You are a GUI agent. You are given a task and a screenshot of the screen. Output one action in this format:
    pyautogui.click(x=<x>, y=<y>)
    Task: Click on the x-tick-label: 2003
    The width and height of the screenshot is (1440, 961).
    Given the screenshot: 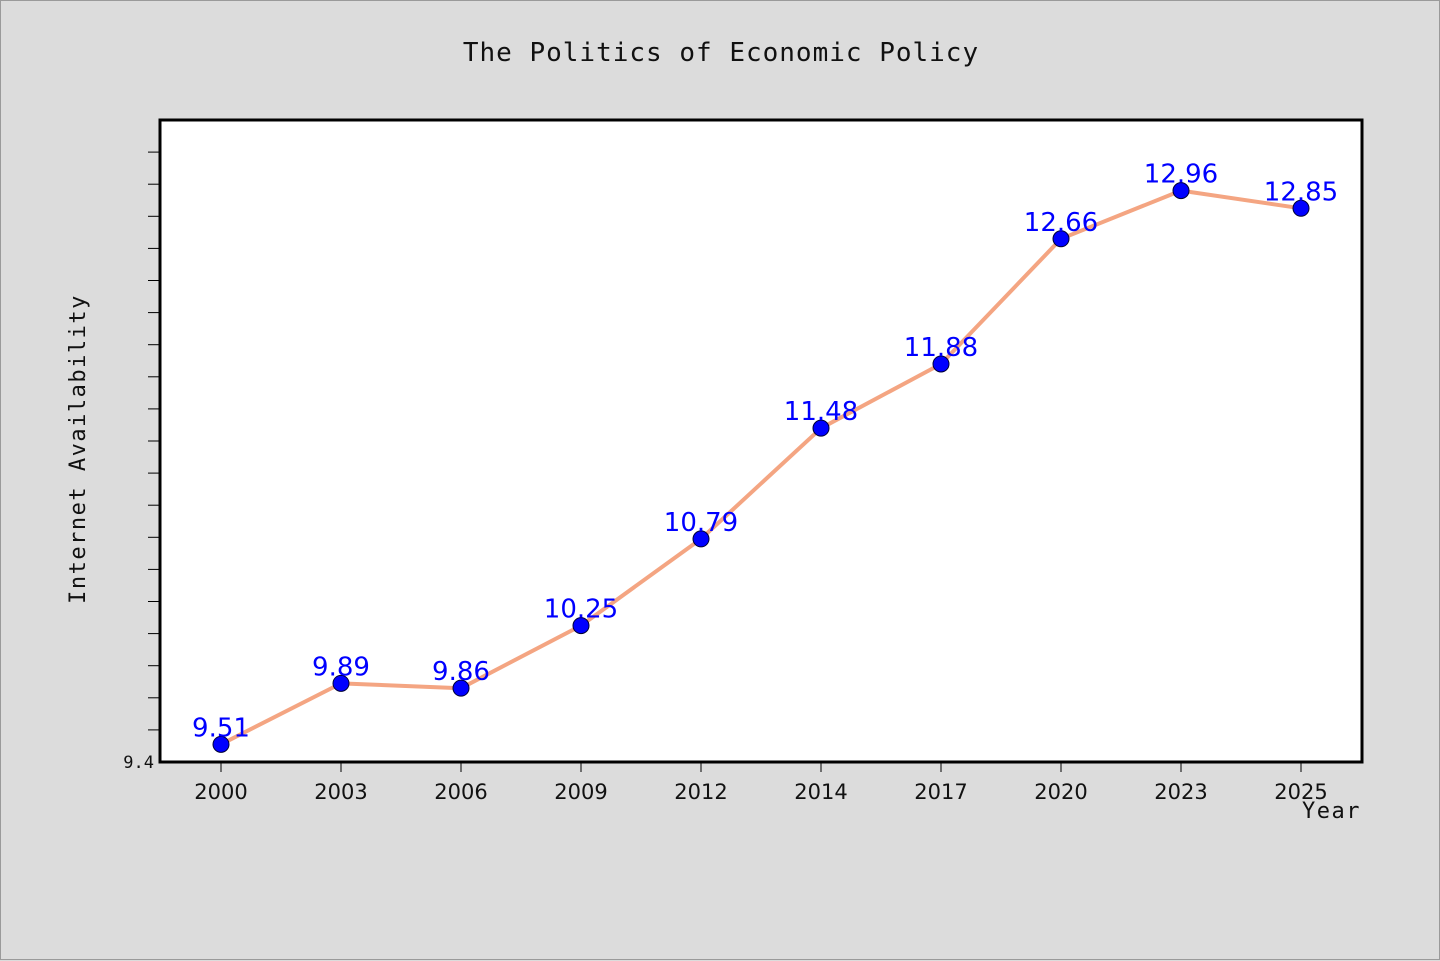 What is the action you would take?
    pyautogui.click(x=340, y=792)
    